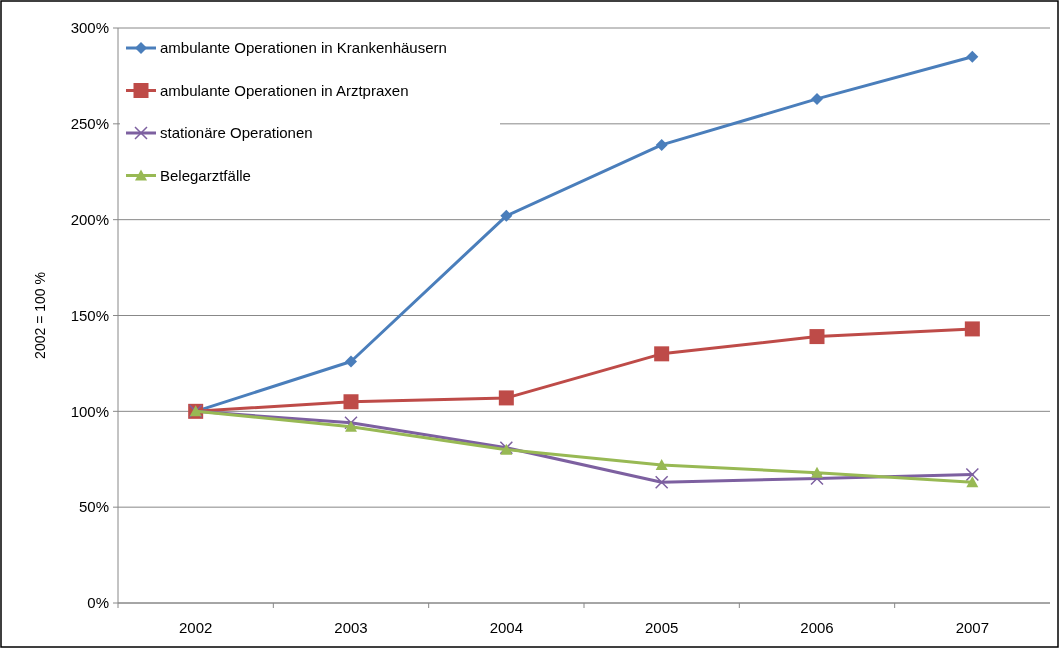 This screenshot has height=648, width=1059. I want to click on y-tick-label: 100%, so click(89, 411).